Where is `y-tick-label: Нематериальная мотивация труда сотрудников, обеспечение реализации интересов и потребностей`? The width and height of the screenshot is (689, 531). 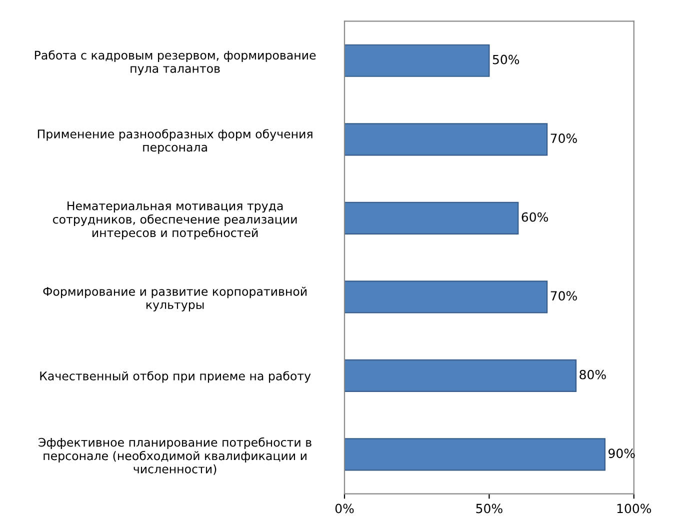
y-tick-label: Нематериальная мотивация труда сотрудников, обеспечение реализации интересов и потребностей is located at coordinates (174, 220).